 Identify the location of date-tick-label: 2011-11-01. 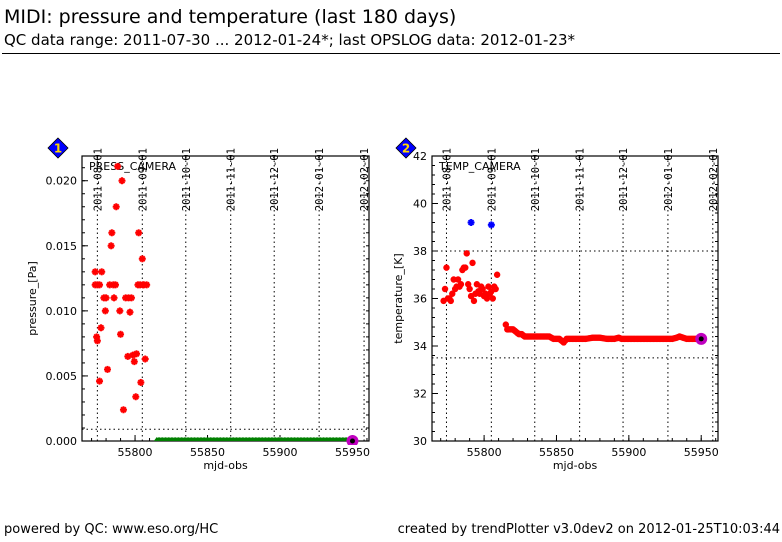
(581, 179).